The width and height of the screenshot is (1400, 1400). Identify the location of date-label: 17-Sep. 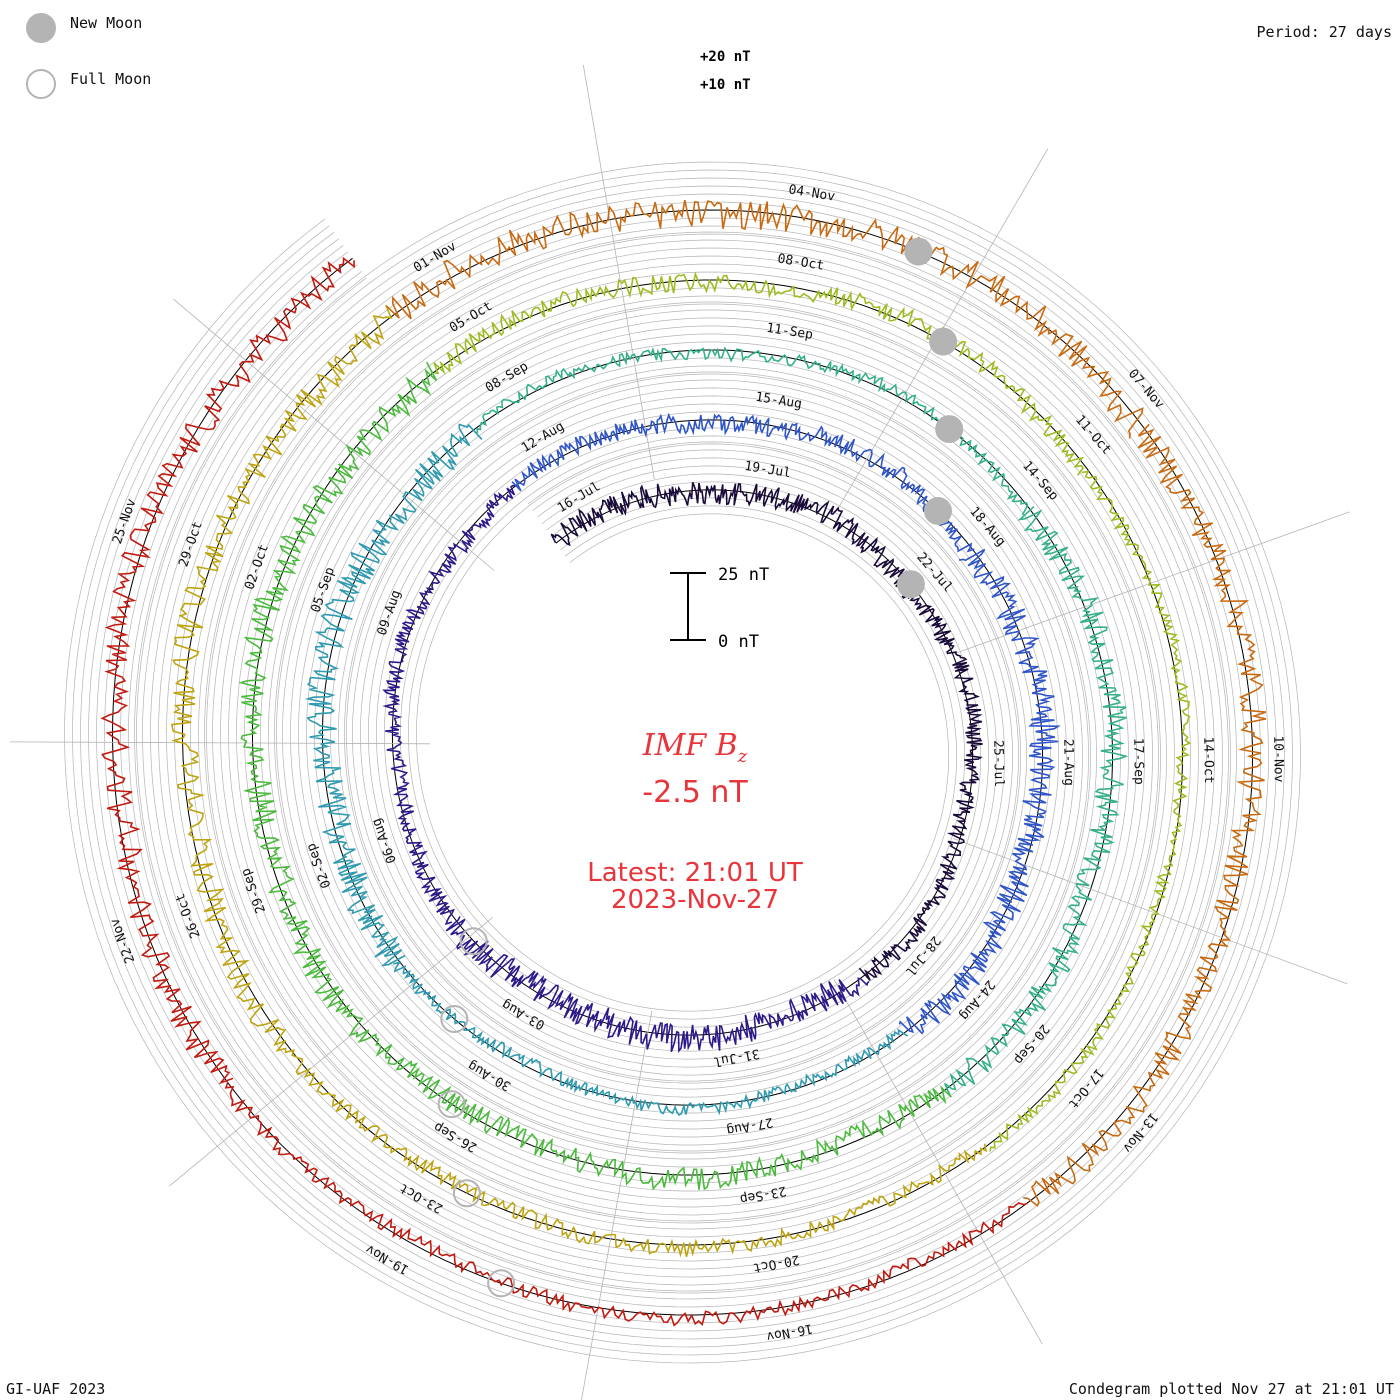
(1138, 761).